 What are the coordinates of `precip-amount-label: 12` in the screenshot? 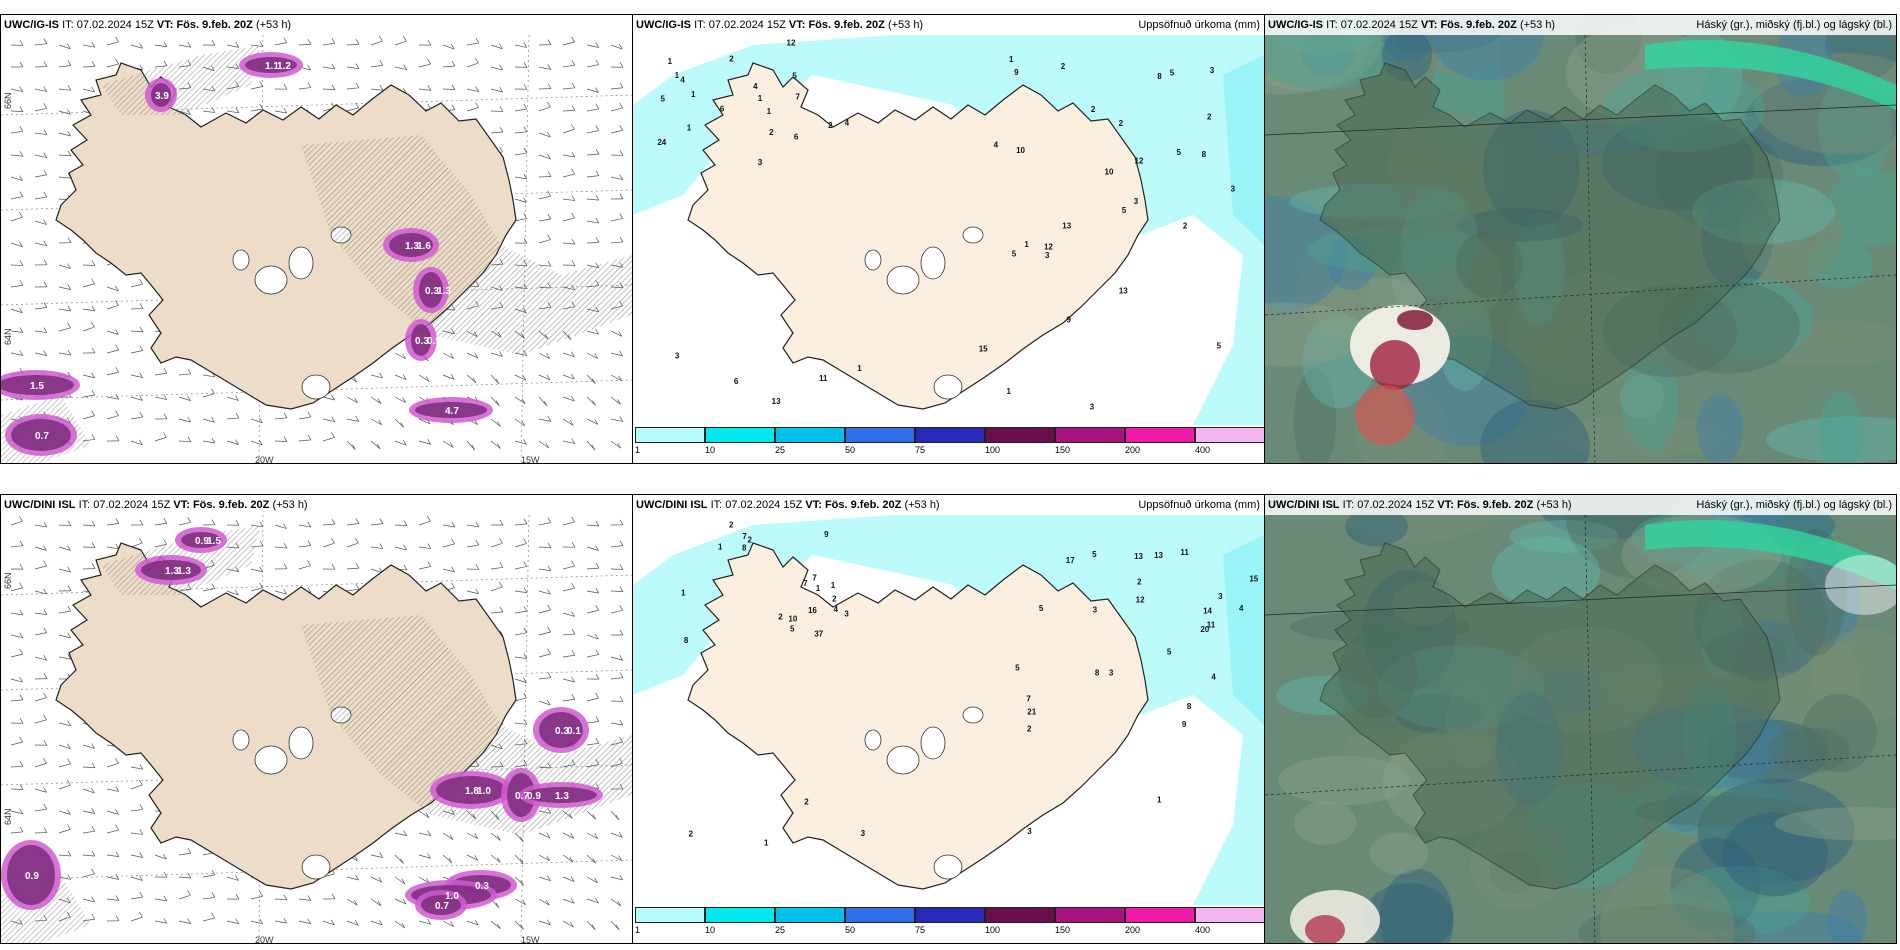 It's located at (791, 43).